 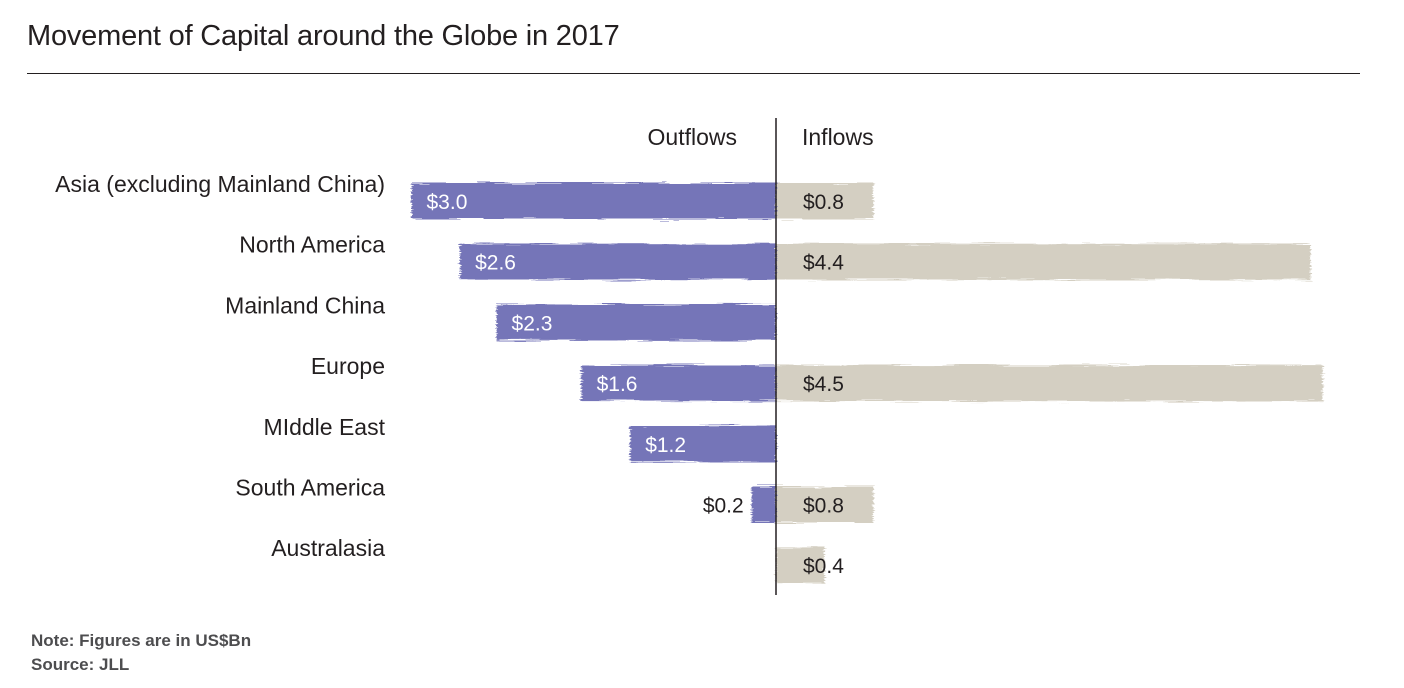 I want to click on outflow-bar-europe, so click(x=678, y=383).